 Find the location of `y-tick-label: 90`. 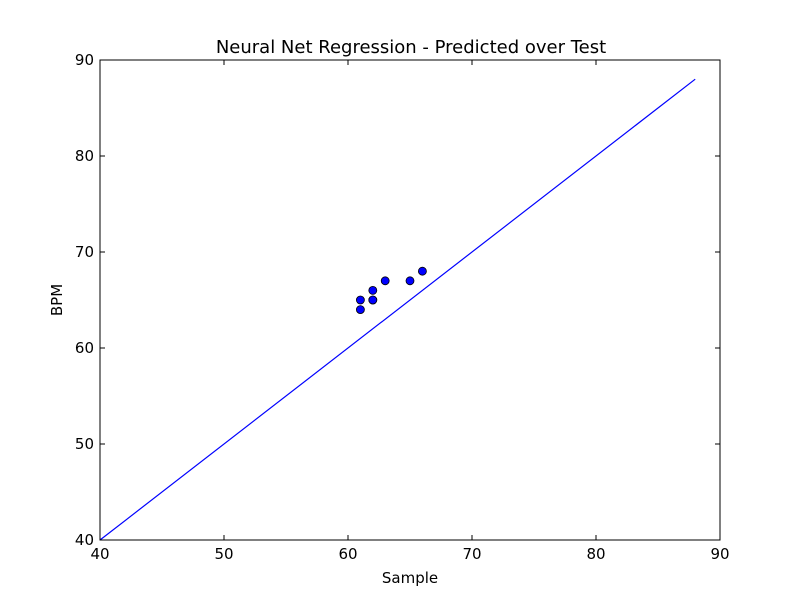

y-tick-label: 90 is located at coordinates (84, 60).